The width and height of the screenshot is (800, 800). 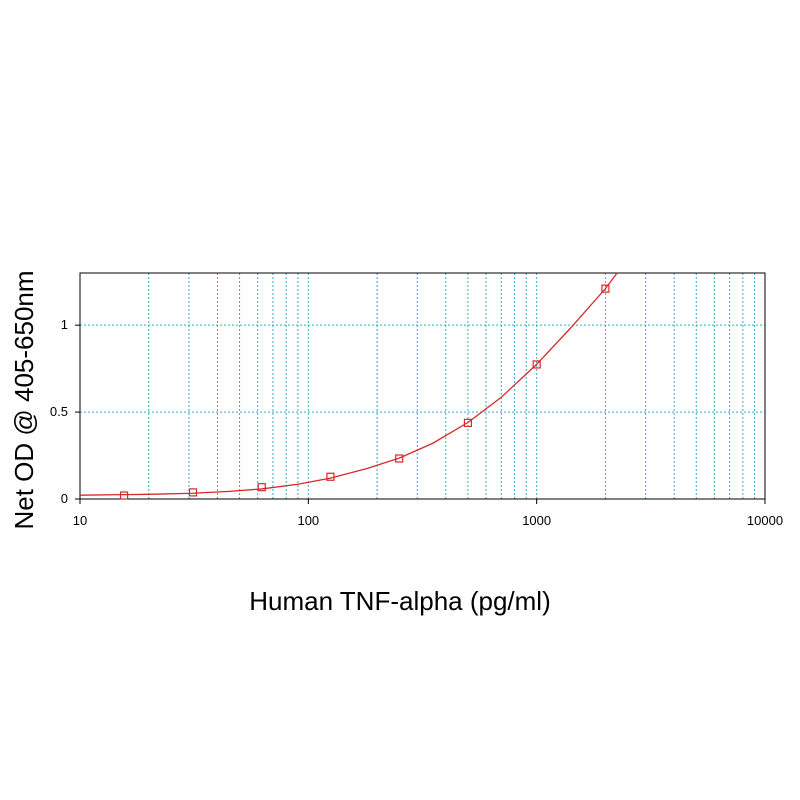 What do you see at coordinates (80, 520) in the screenshot?
I see `x-tick-label: 10` at bounding box center [80, 520].